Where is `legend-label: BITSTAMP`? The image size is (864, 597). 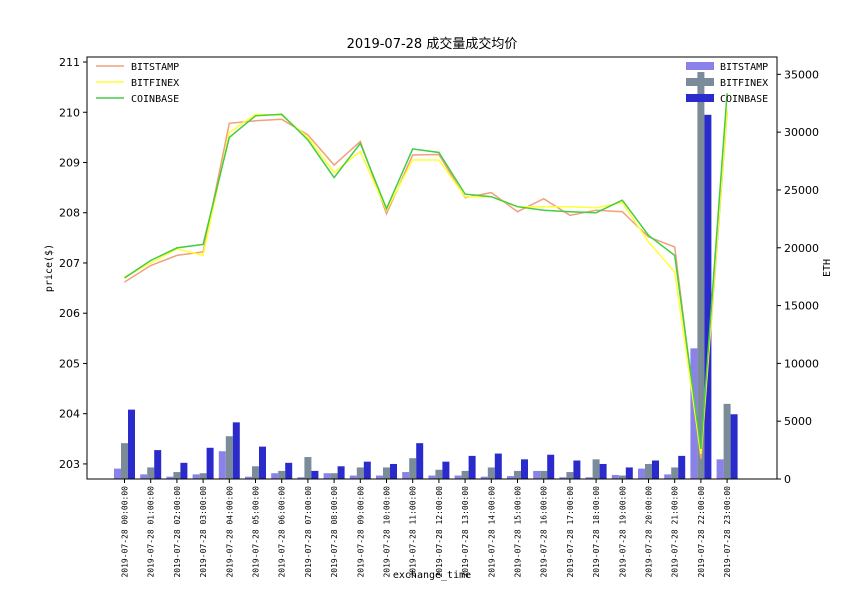
legend-label: BITSTAMP is located at coordinates (155, 67).